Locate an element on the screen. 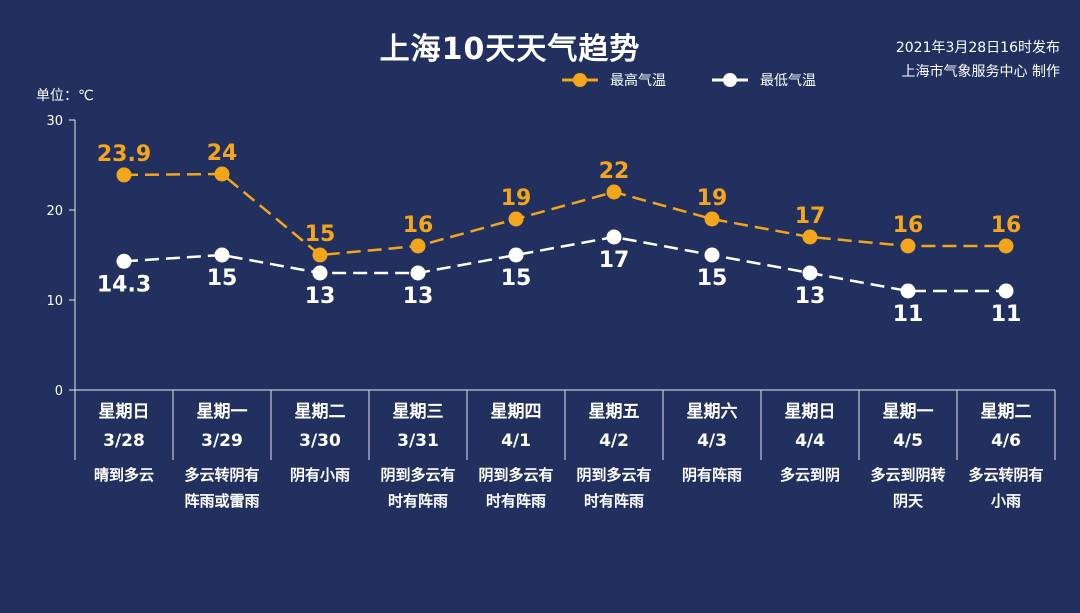 The image size is (1080, 613). weather-desc-line: 阴有阵雨 is located at coordinates (711, 475).